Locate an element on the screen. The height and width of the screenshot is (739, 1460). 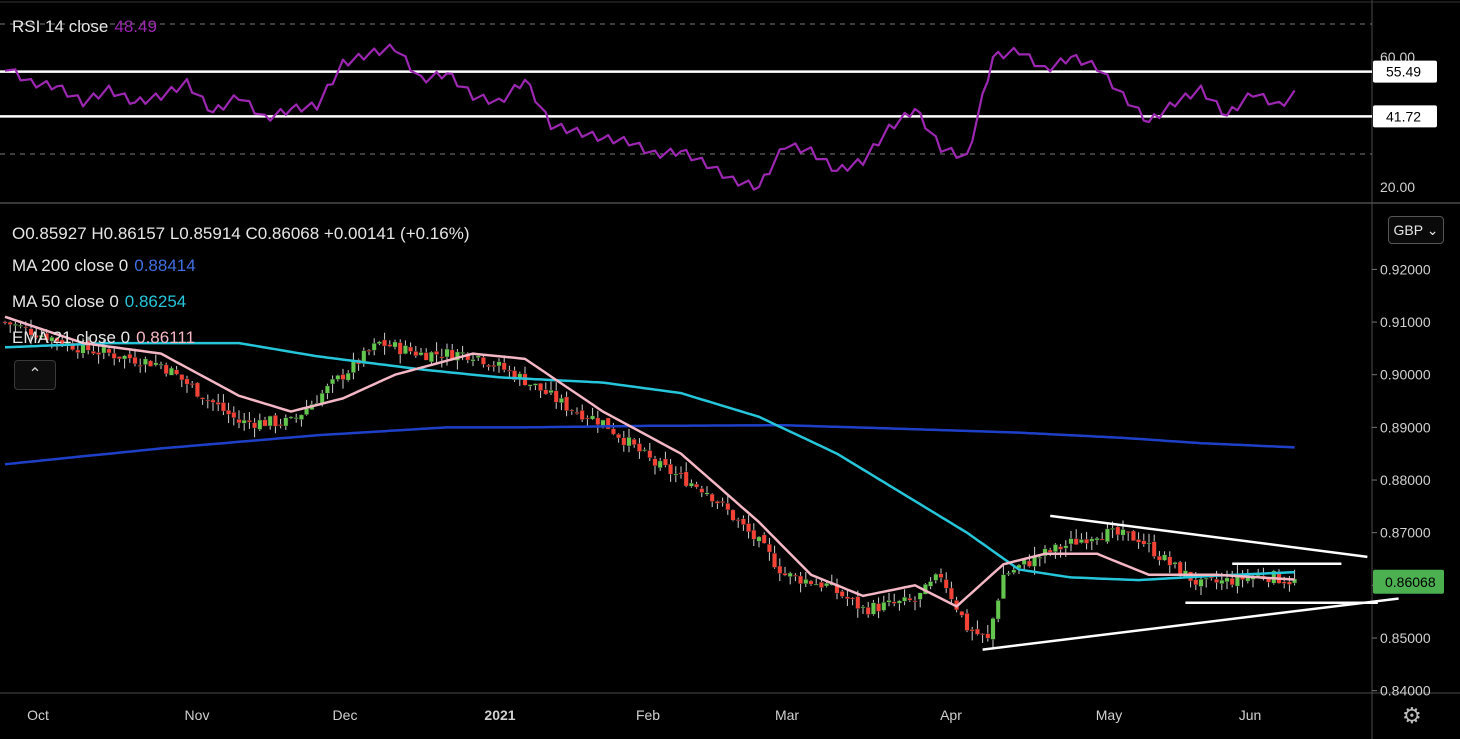
price-tick-label: 0.85000 is located at coordinates (1405, 638).